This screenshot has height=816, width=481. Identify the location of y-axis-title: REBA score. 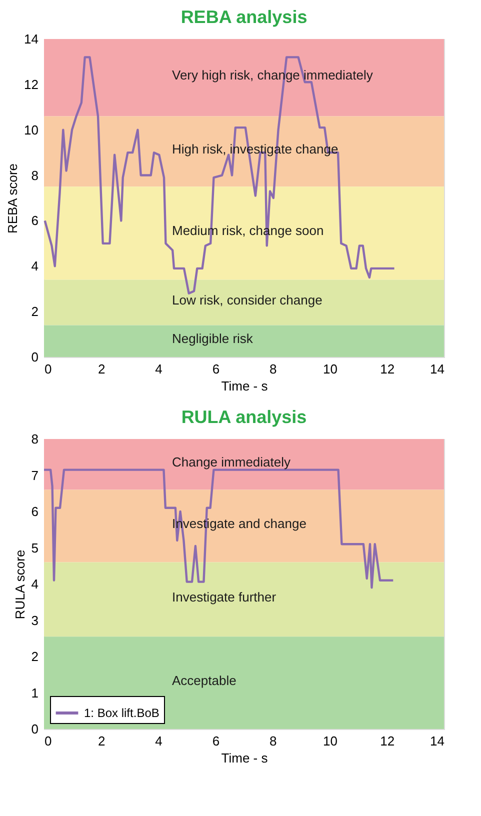
(12, 198).